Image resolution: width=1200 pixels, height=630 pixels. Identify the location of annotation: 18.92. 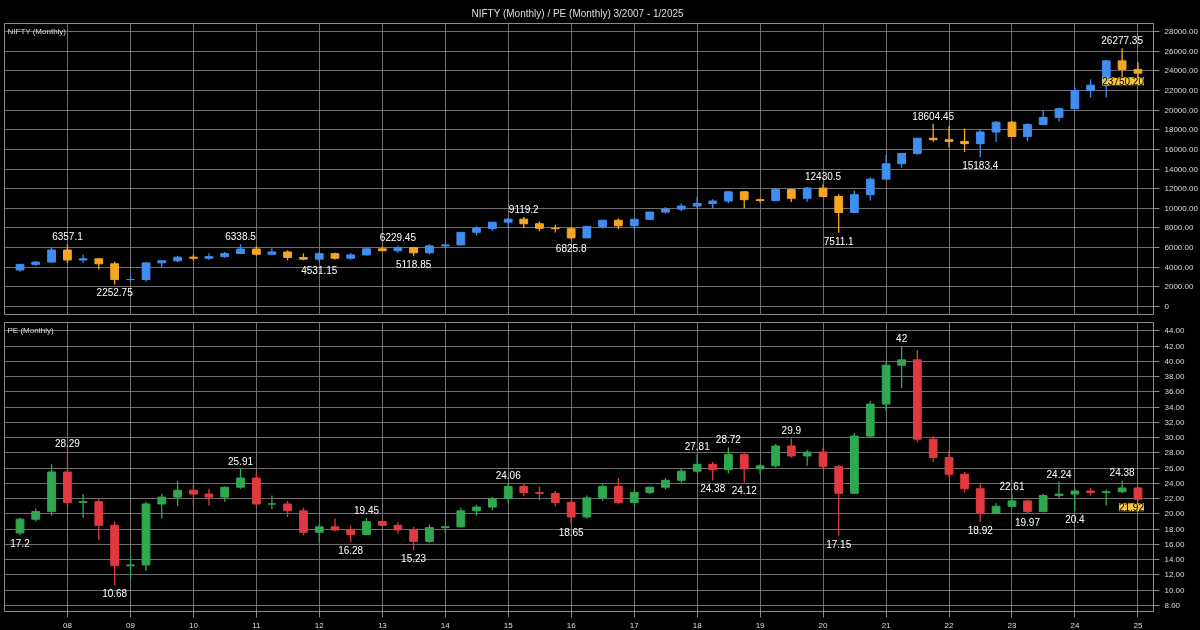
(980, 531).